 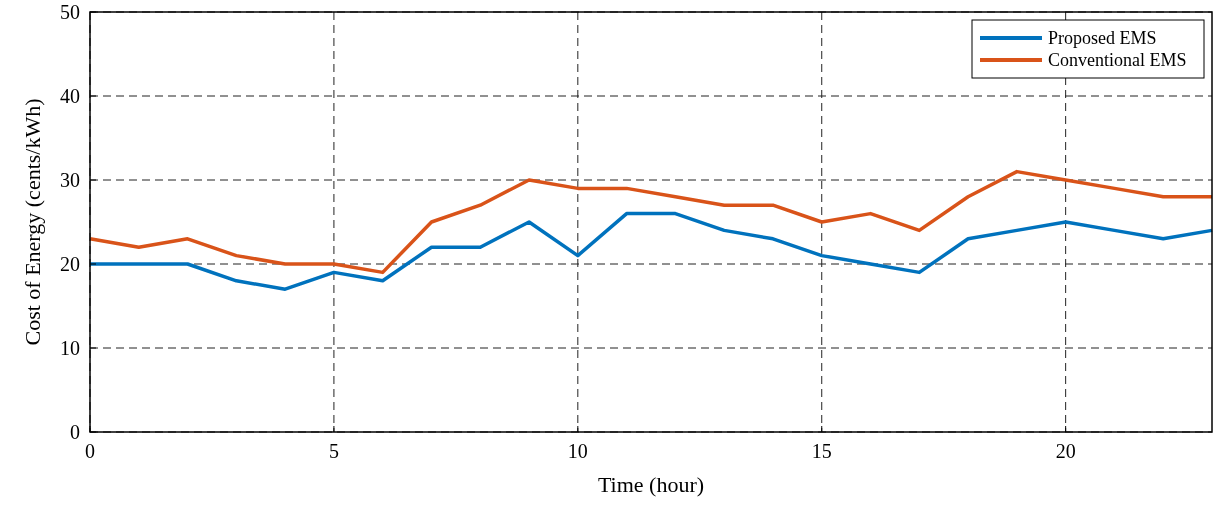 I want to click on x-tick-label: 5, so click(x=333, y=451).